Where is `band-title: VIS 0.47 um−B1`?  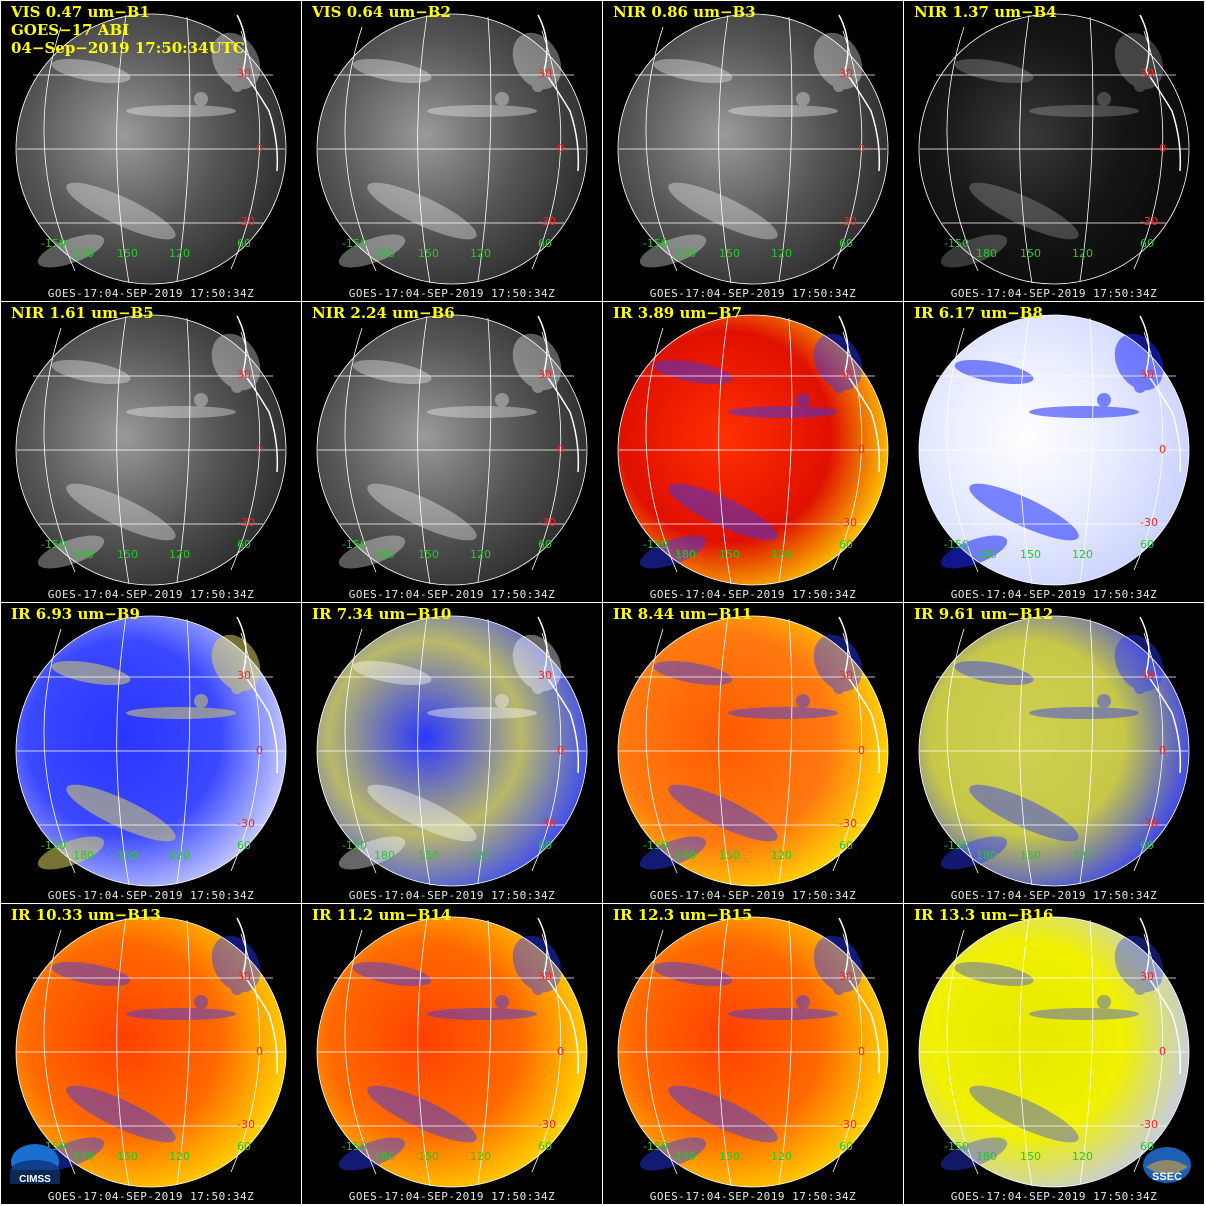 band-title: VIS 0.47 um−B1 is located at coordinates (80, 12).